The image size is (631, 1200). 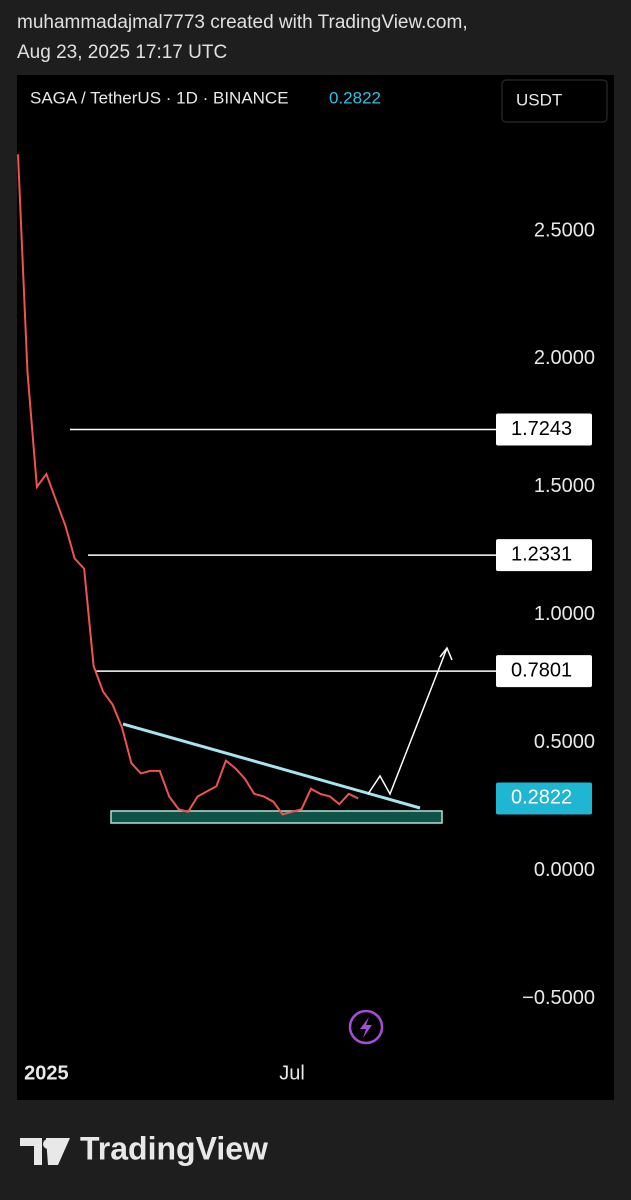 I want to click on level-label: 0.7801, so click(x=541, y=670).